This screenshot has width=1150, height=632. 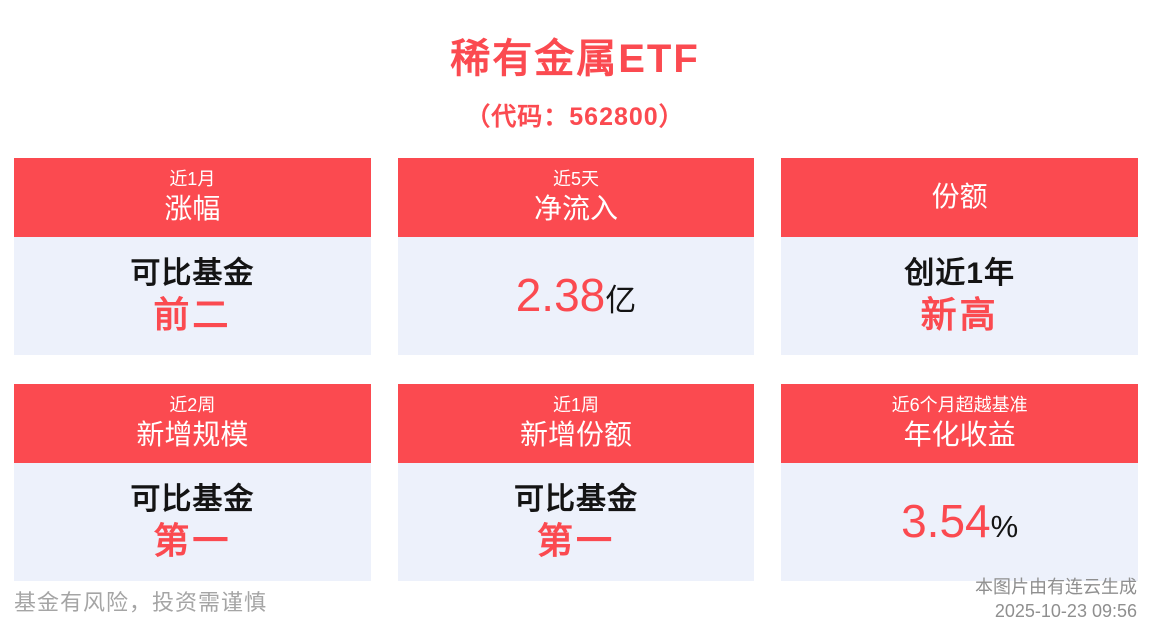 I want to click on card-value-row: 2.38 亿, so click(x=576, y=296).